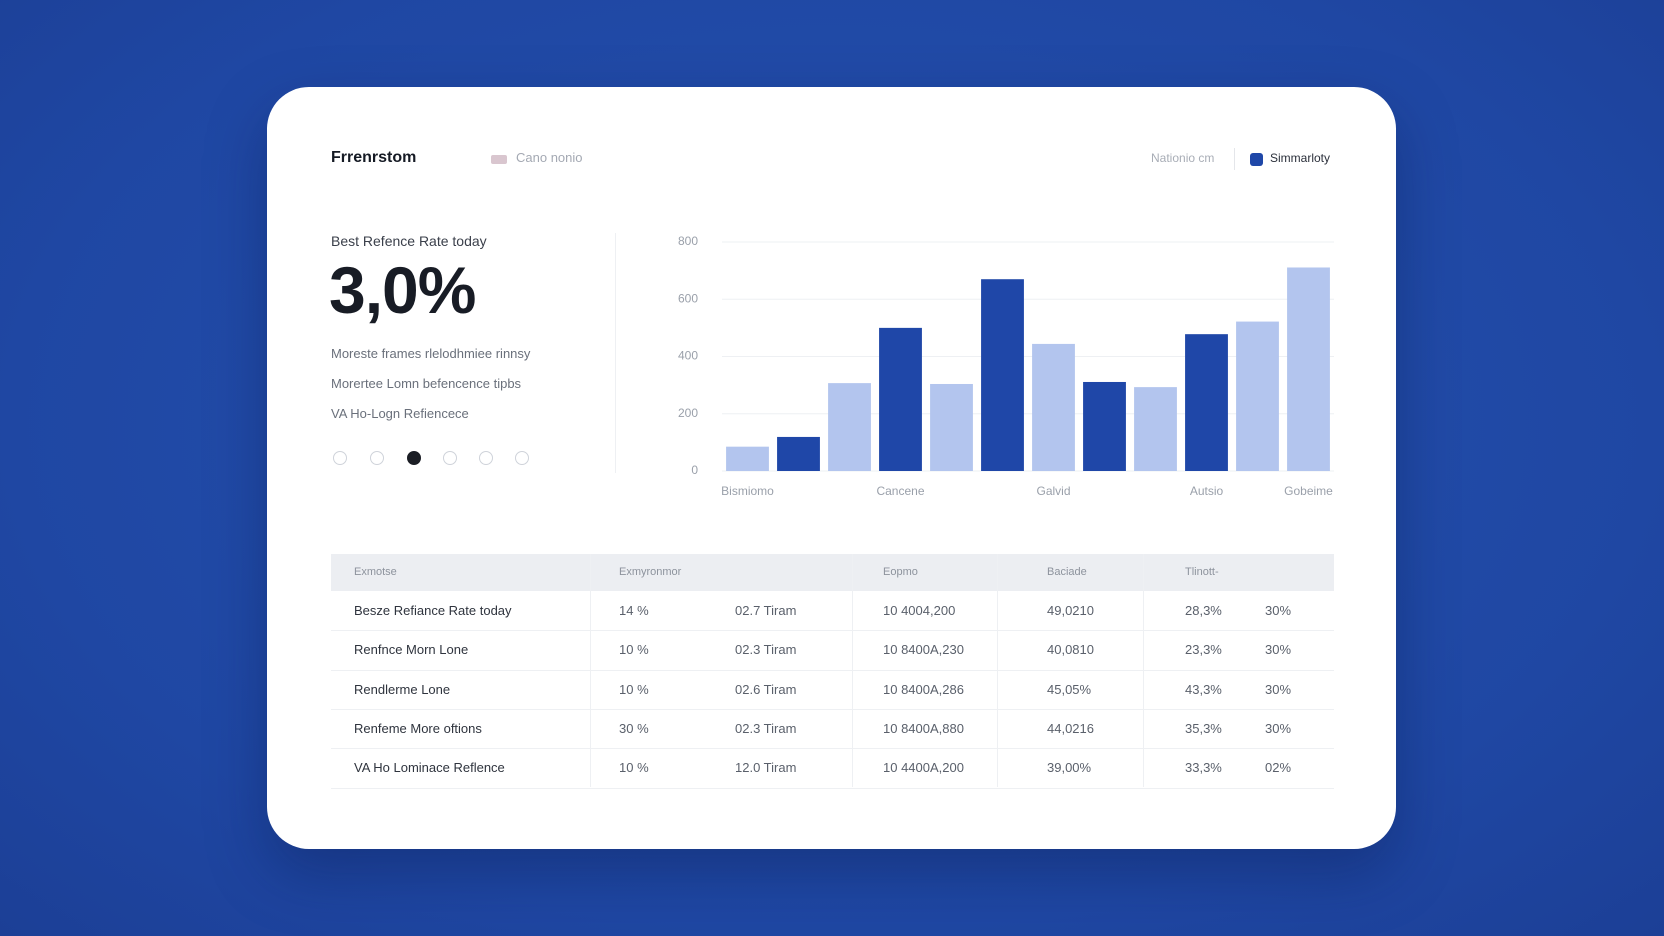 The height and width of the screenshot is (936, 1664). Describe the element at coordinates (1069, 768) in the screenshot. I see `table-cell: 39,00%` at that location.